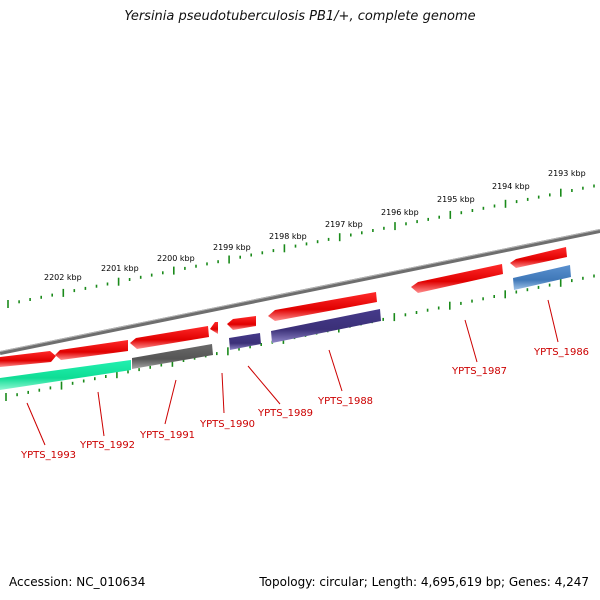  Describe the element at coordinates (63, 277) in the screenshot. I see `kbp-label: 2202 kbp` at that location.